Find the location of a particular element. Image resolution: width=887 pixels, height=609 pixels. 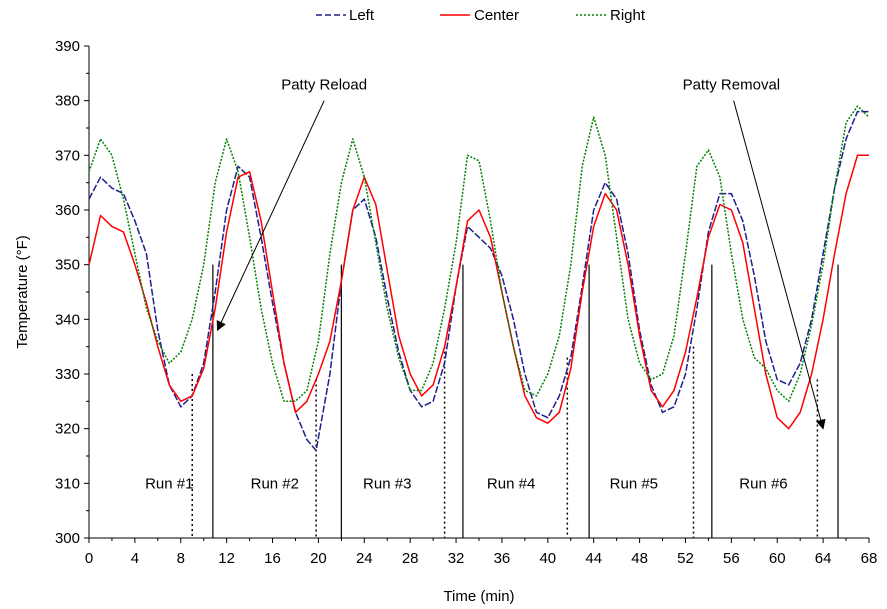

legend: Left Center Right is located at coordinates (481, 15).